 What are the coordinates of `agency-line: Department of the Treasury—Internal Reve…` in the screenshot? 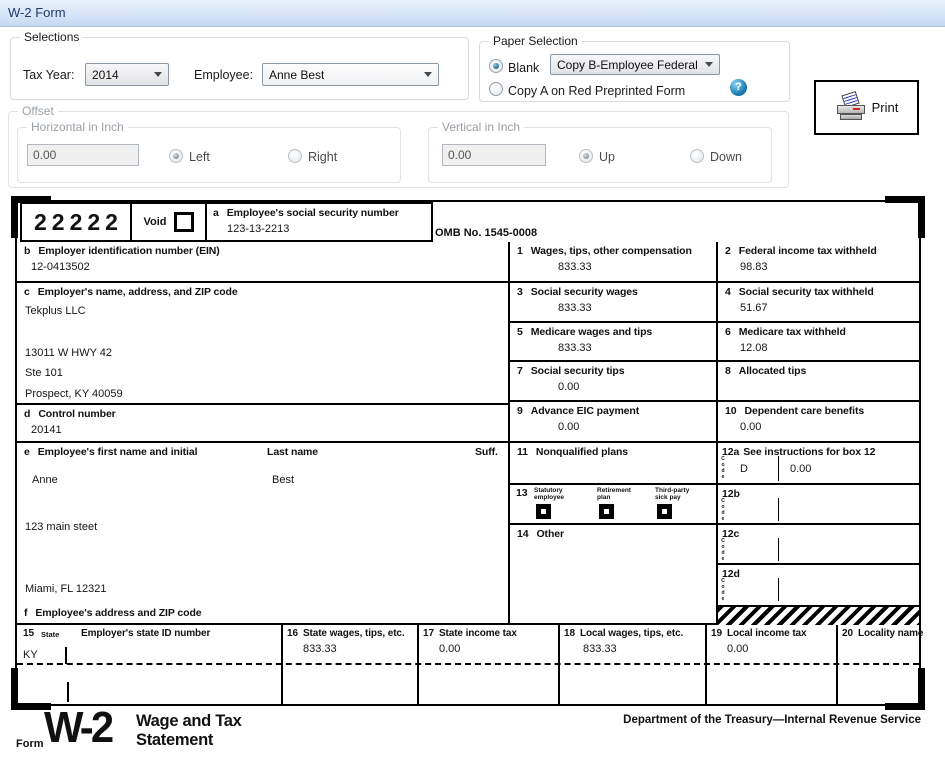 It's located at (772, 720).